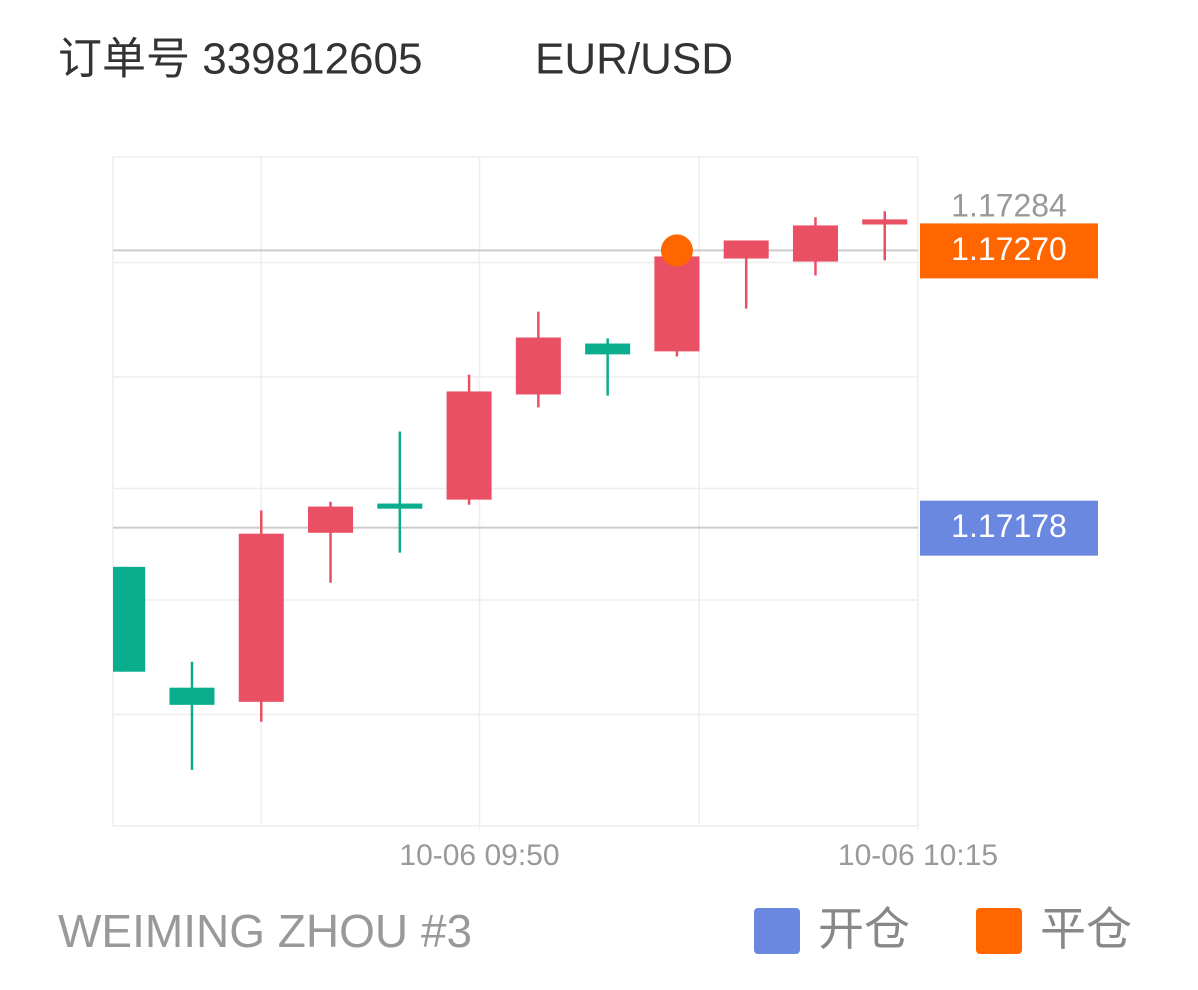 The image size is (1198, 990). What do you see at coordinates (918, 855) in the screenshot?
I see `x-tick-label: 10-06 10:15` at bounding box center [918, 855].